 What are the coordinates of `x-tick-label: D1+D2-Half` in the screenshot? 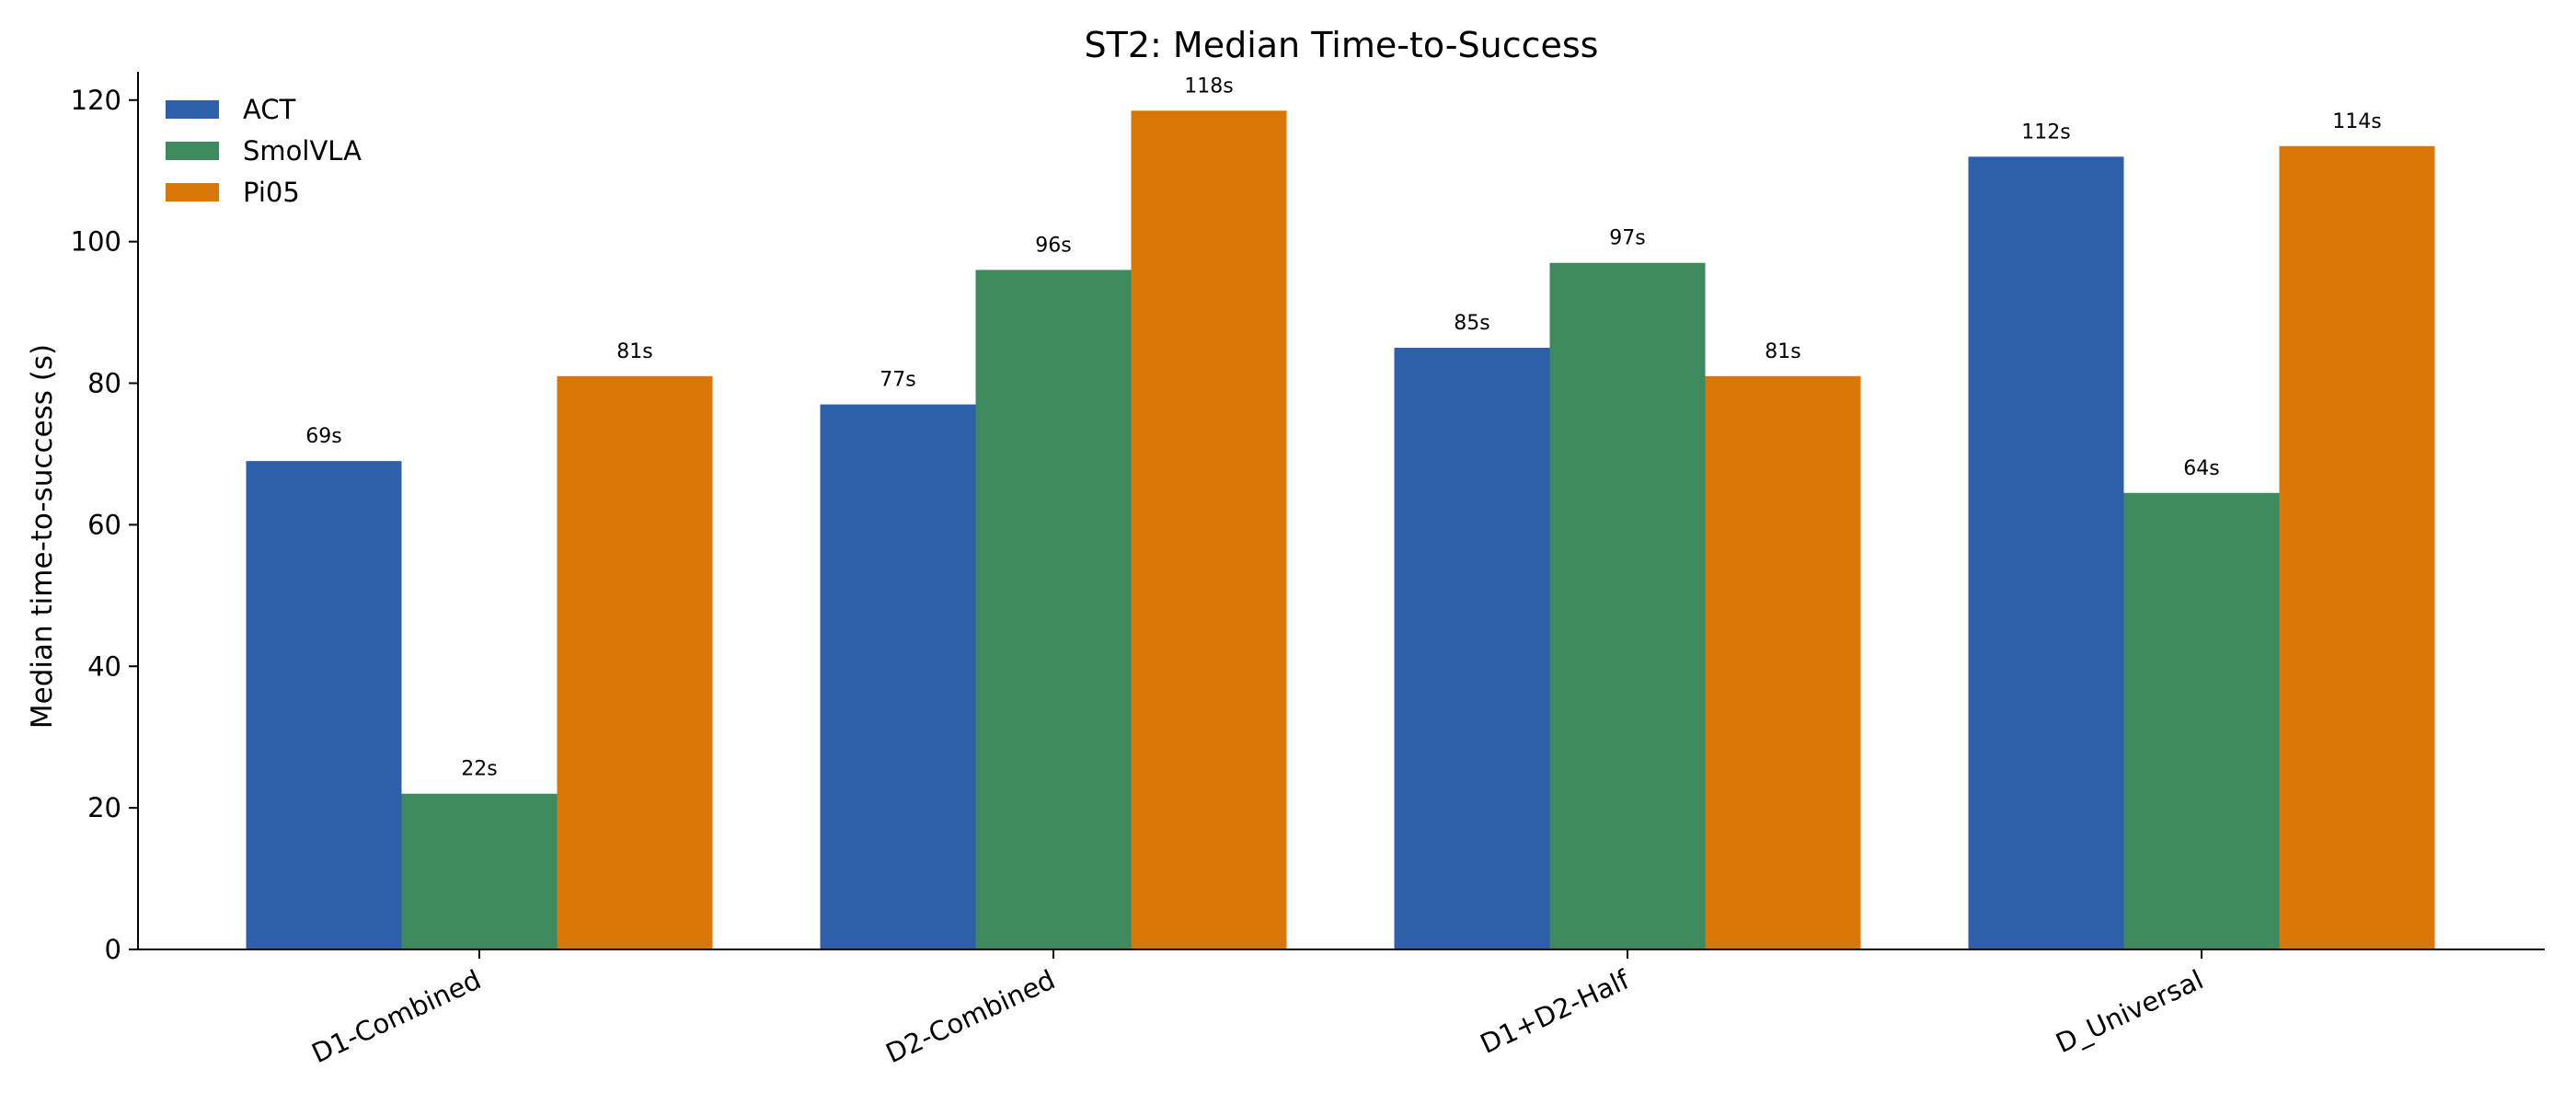 It's located at (1555, 1011).